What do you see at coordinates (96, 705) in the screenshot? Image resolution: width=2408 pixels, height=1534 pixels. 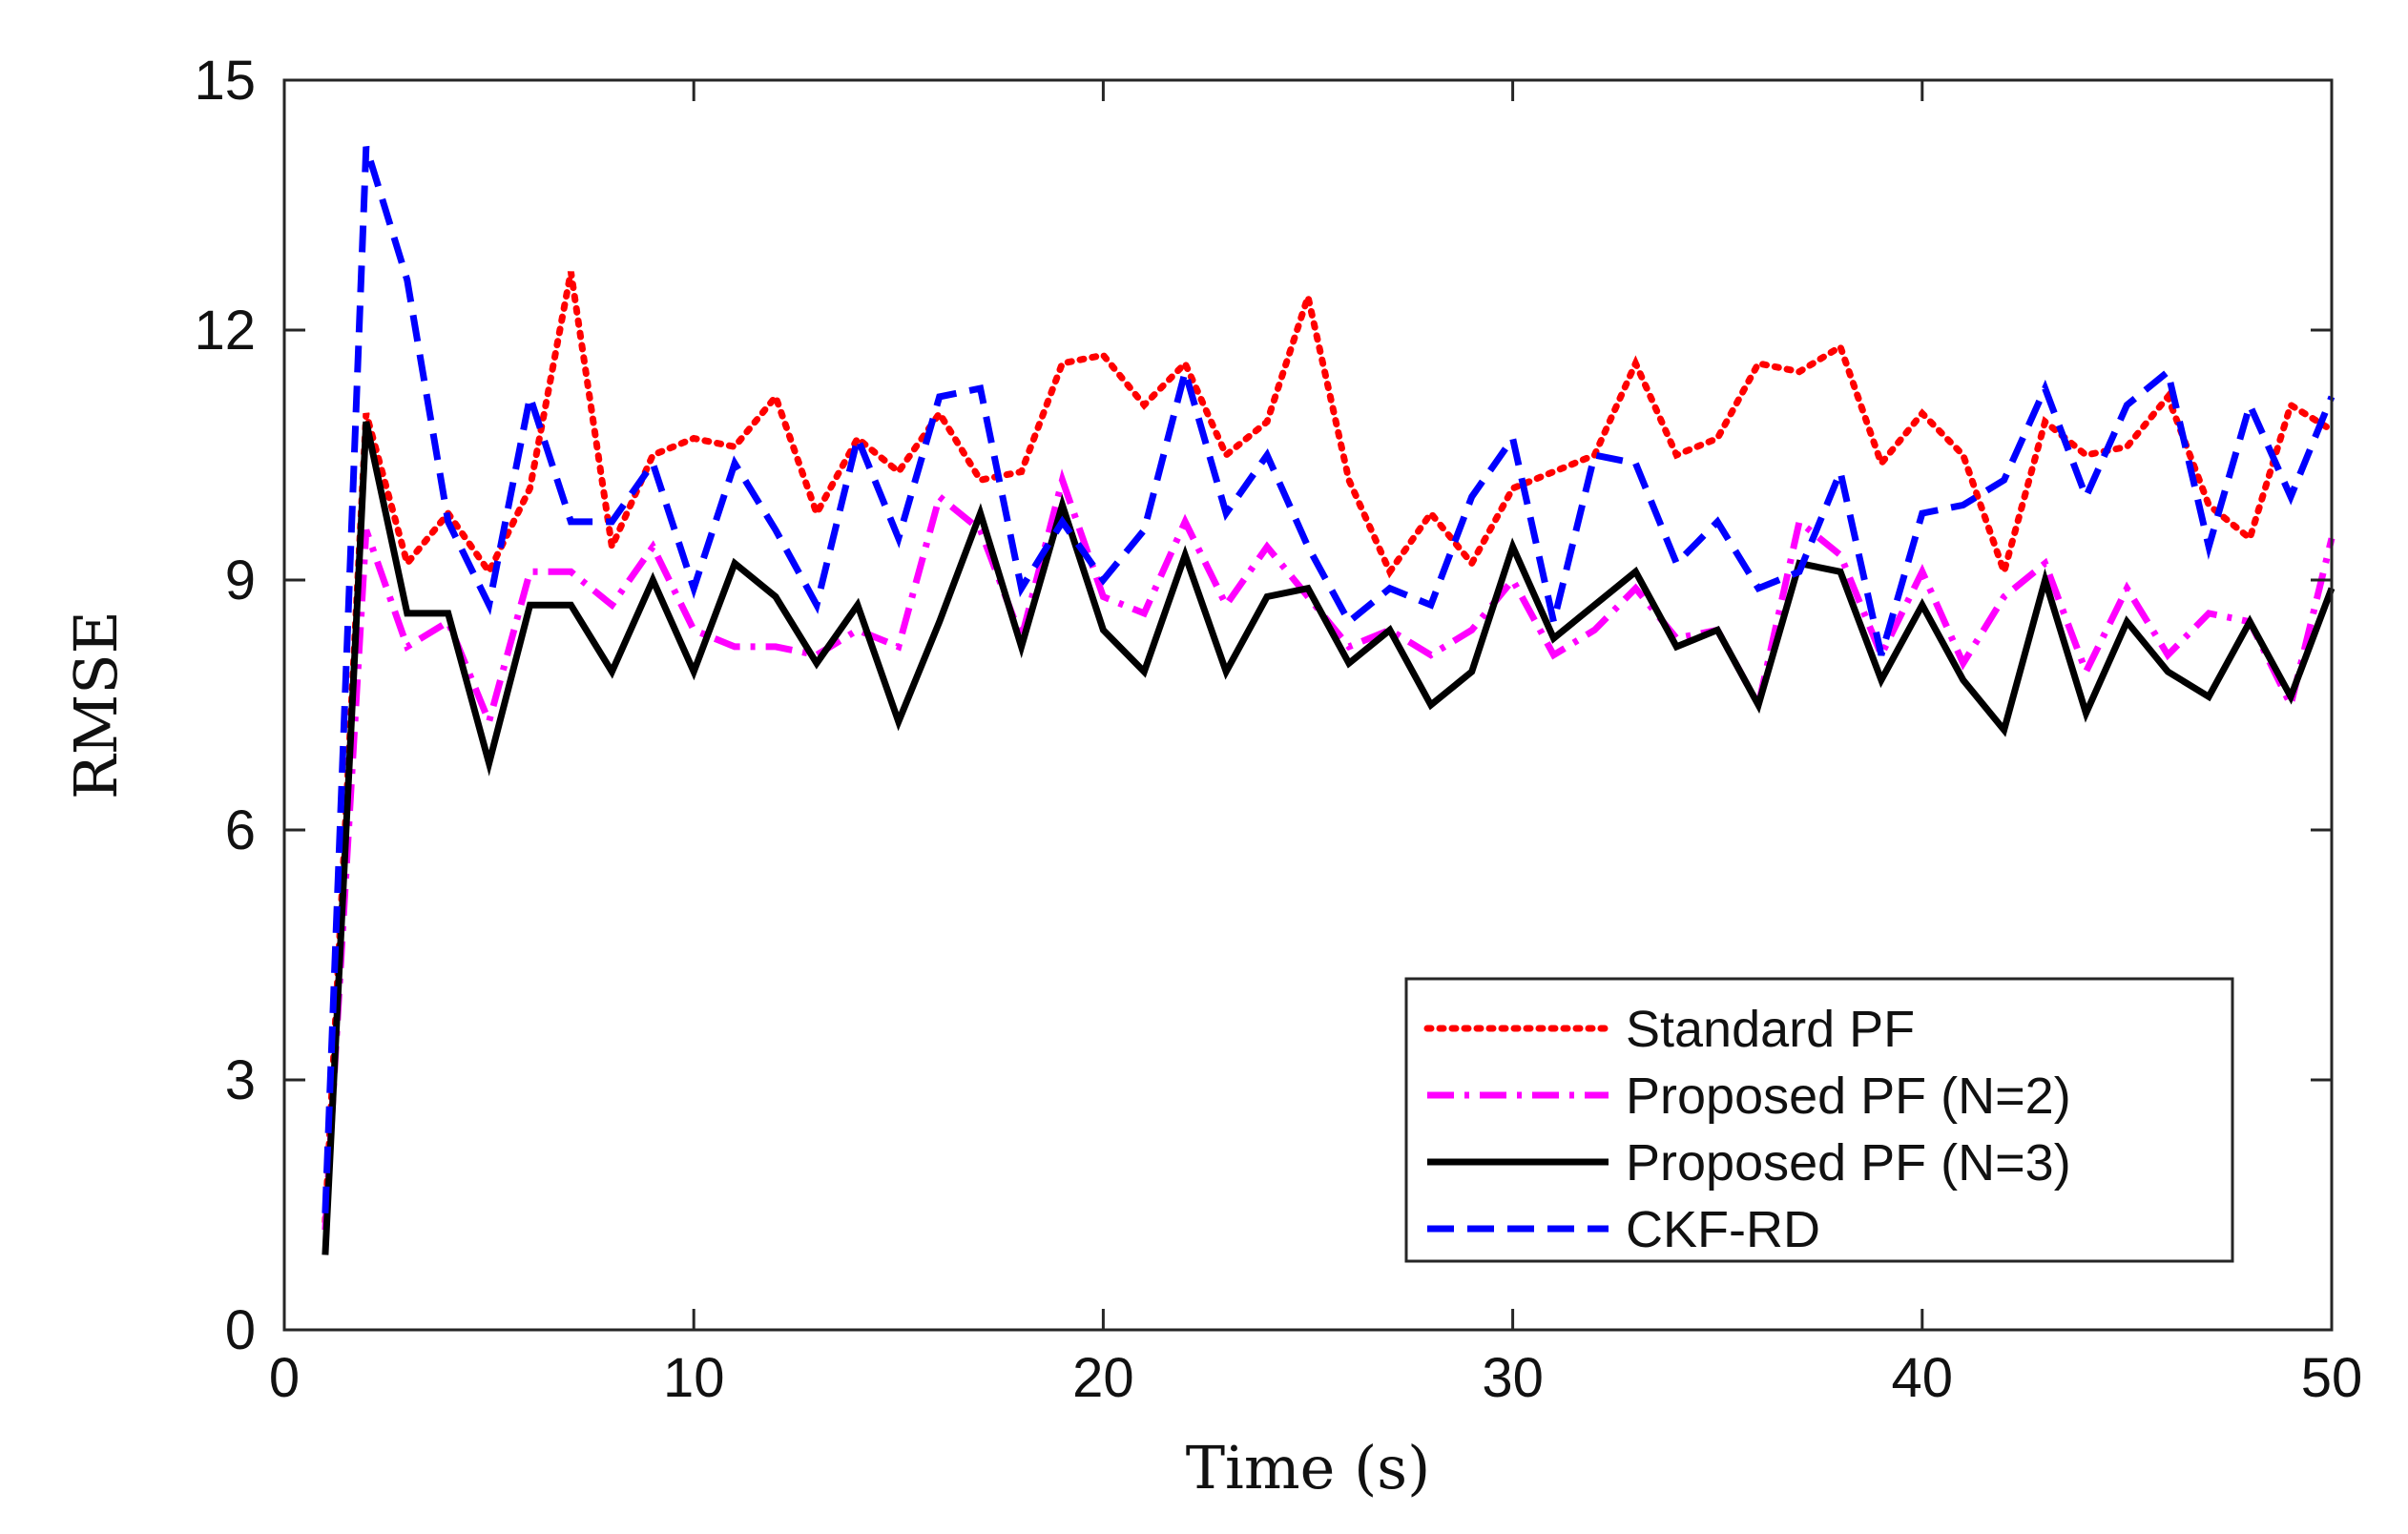 I see `y-axis-label: RMSE` at bounding box center [96, 705].